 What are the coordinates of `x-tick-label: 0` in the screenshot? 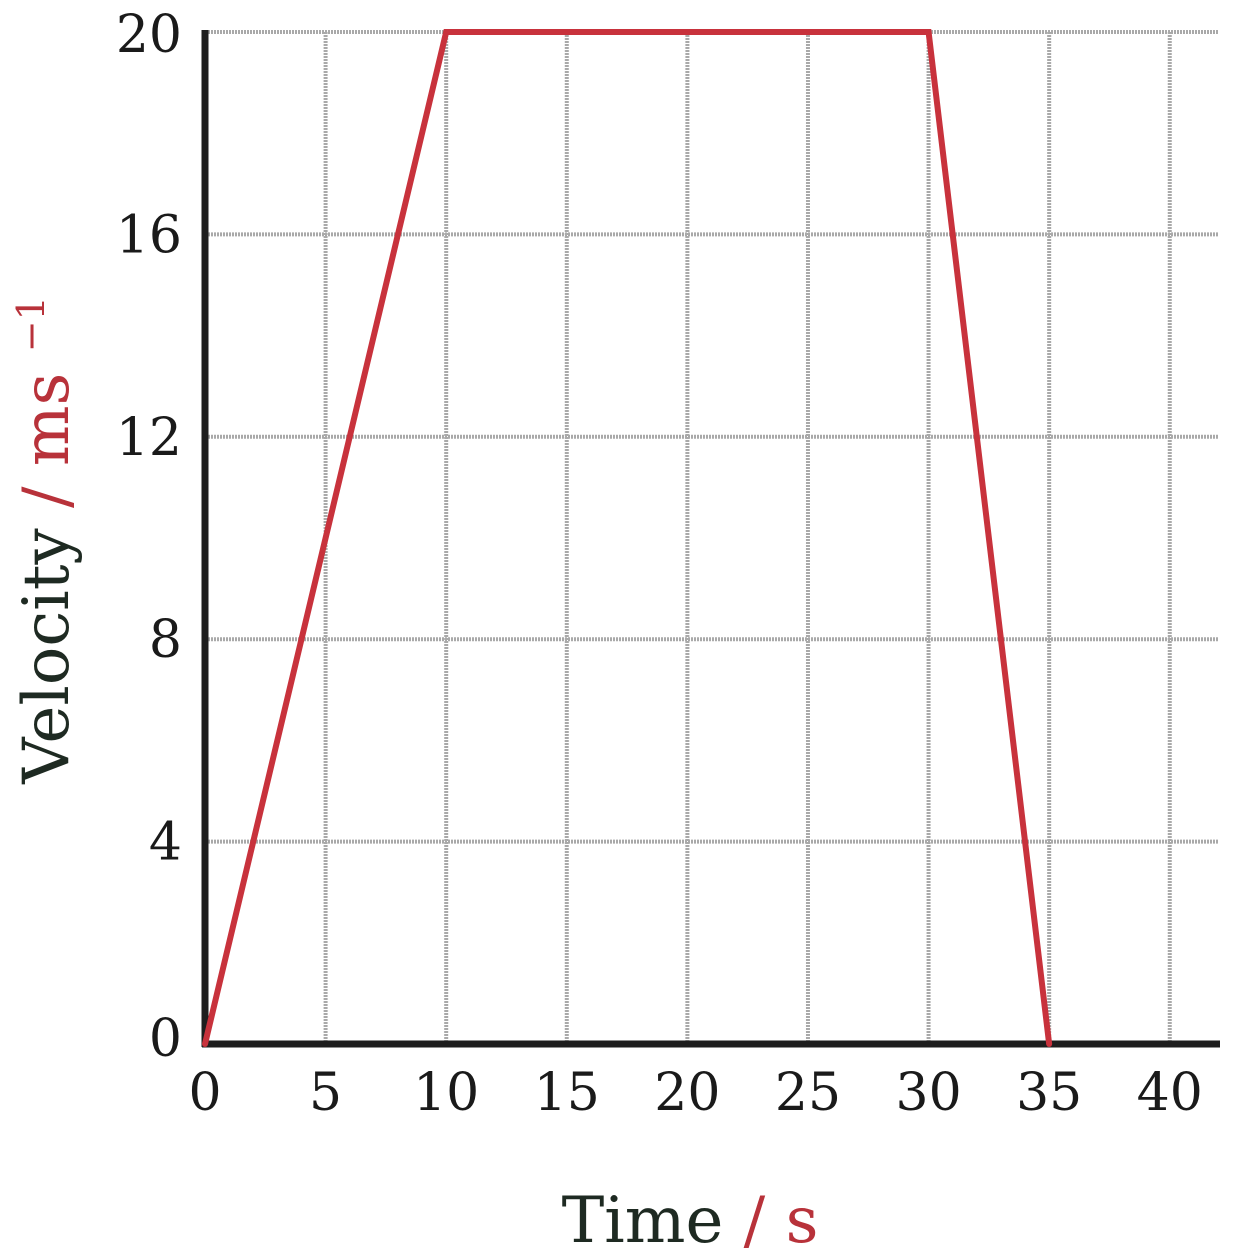 It's located at (204, 1093).